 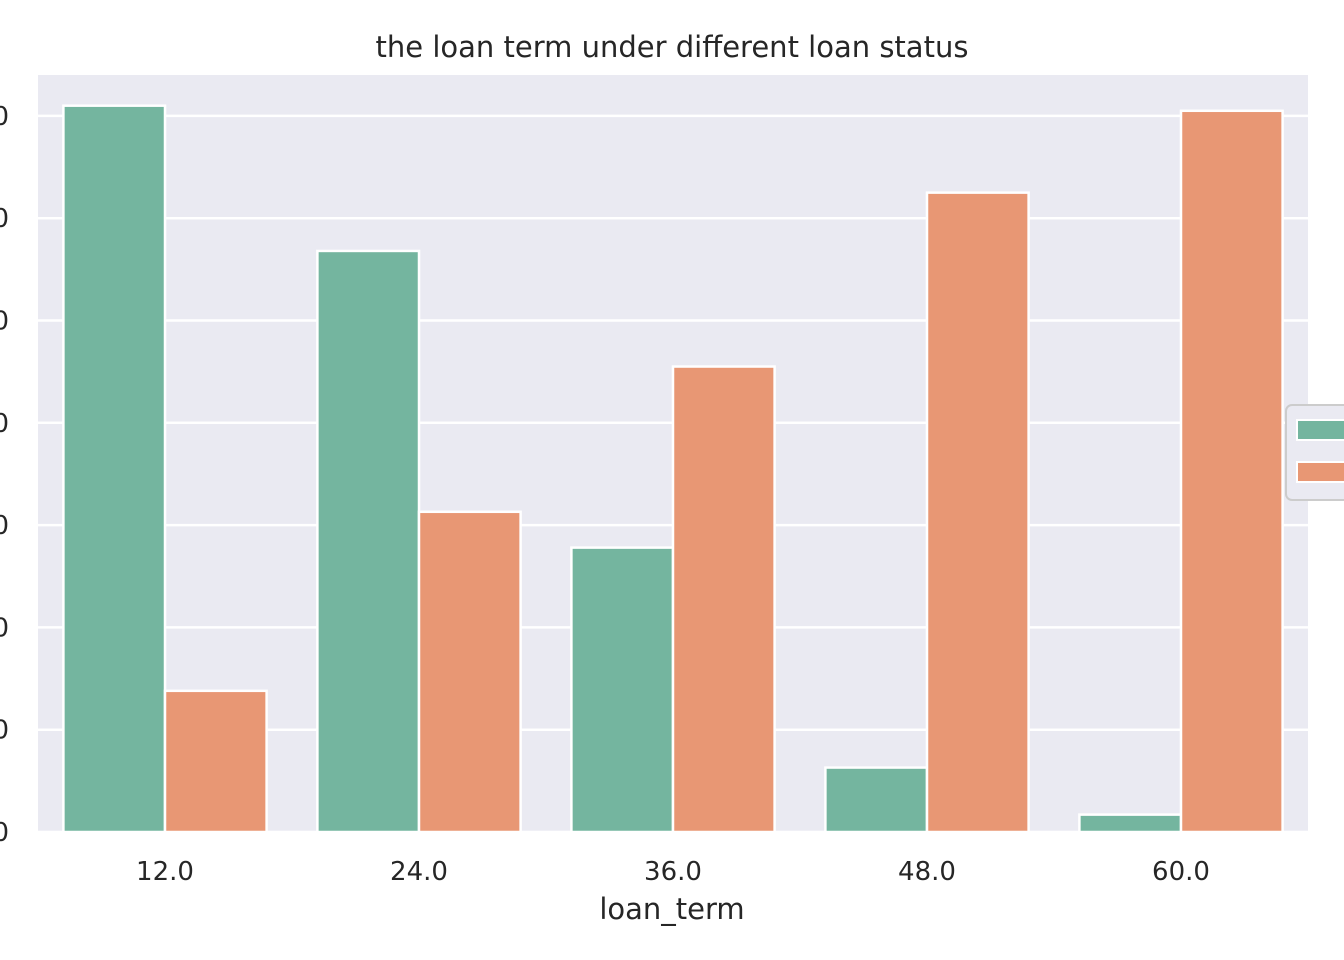 What do you see at coordinates (419, 872) in the screenshot?
I see `x-tick-label: 24.0` at bounding box center [419, 872].